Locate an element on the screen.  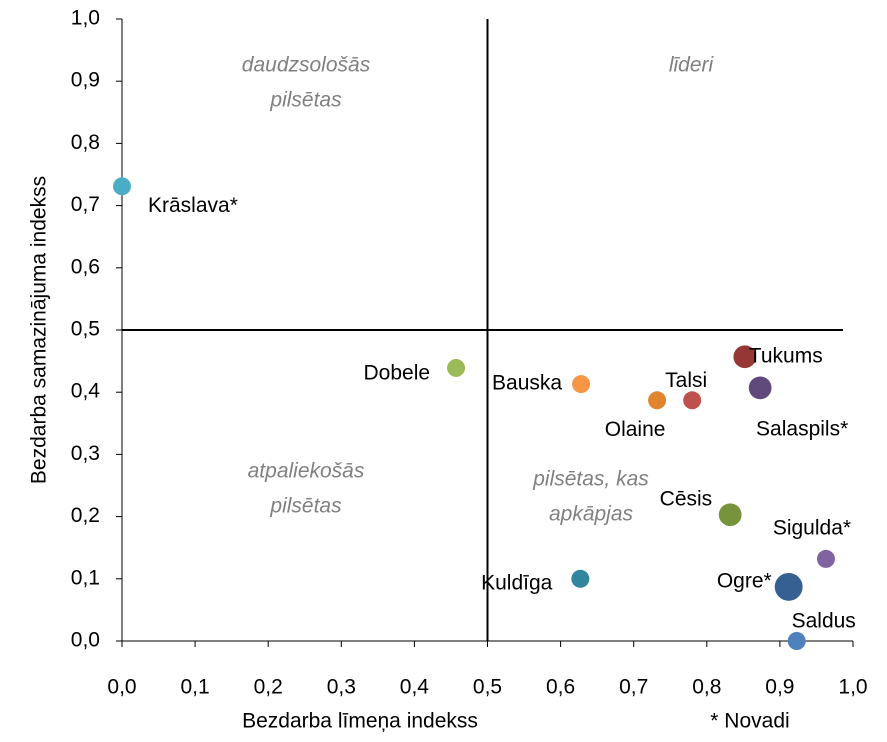
point-label: Kuldīga is located at coordinates (517, 582).